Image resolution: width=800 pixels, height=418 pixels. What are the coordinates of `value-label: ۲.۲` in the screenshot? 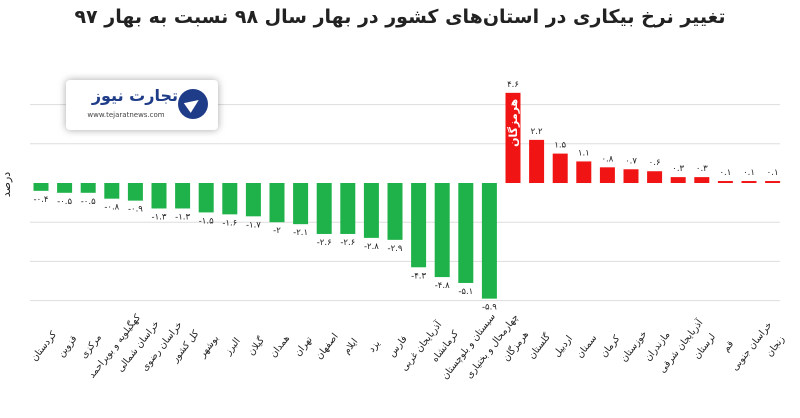 It's located at (537, 132).